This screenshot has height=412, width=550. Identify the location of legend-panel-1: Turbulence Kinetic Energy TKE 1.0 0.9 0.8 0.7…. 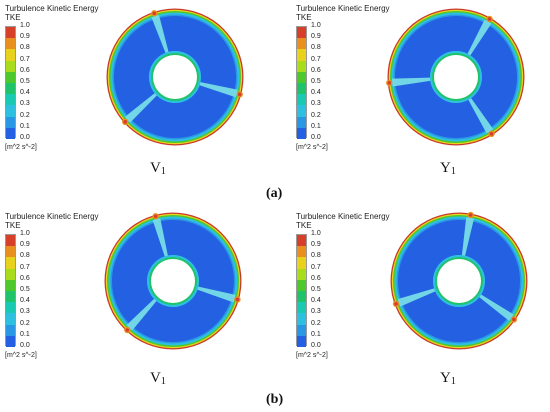
(65, 79).